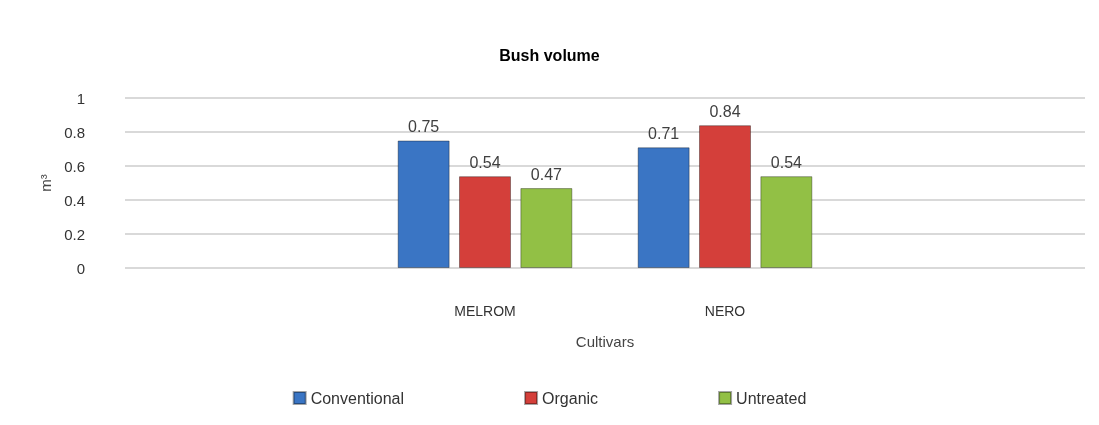 Image resolution: width=1099 pixels, height=425 pixels. Describe the element at coordinates (605, 341) in the screenshot. I see `x-axis-title: Cultivars` at that location.